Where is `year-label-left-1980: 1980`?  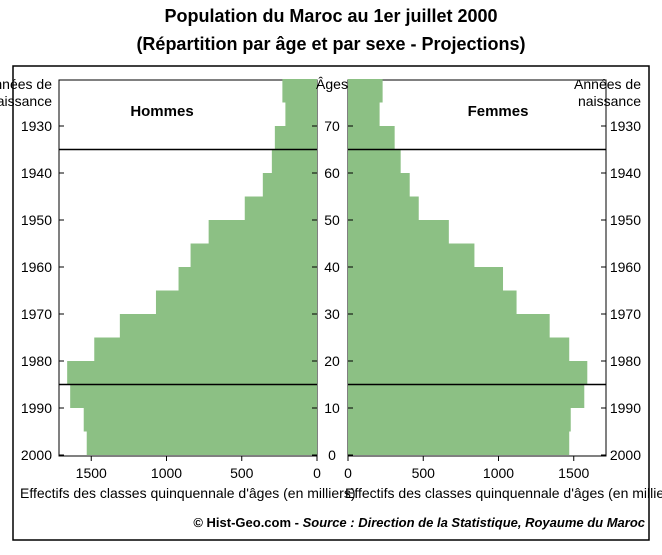 year-label-left-1980: 1980 is located at coordinates (36, 361).